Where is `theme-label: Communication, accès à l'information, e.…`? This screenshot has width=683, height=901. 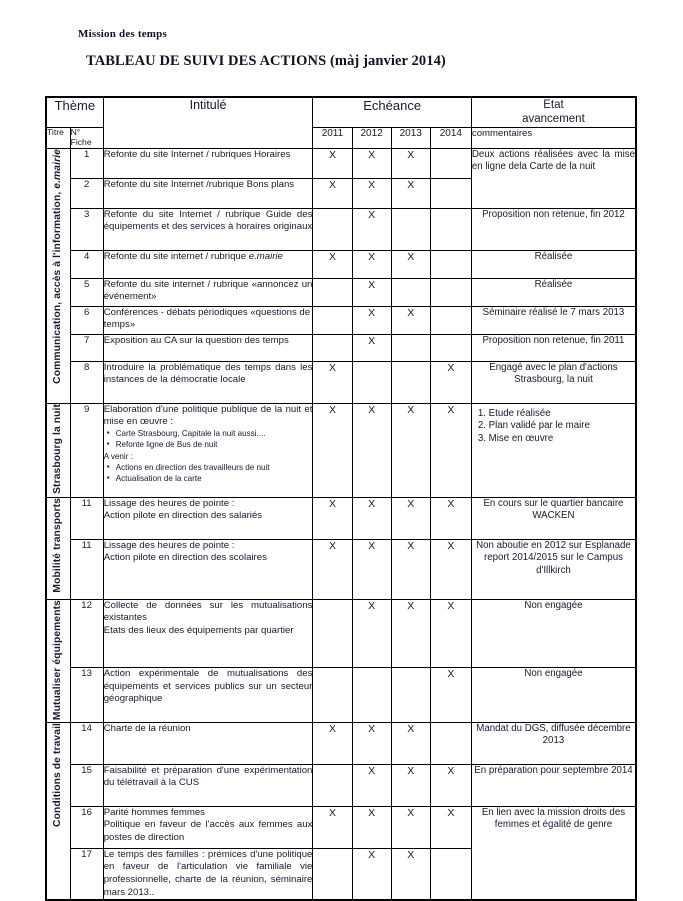
theme-label: Communication, accès à l'information, e.… is located at coordinates (58, 266).